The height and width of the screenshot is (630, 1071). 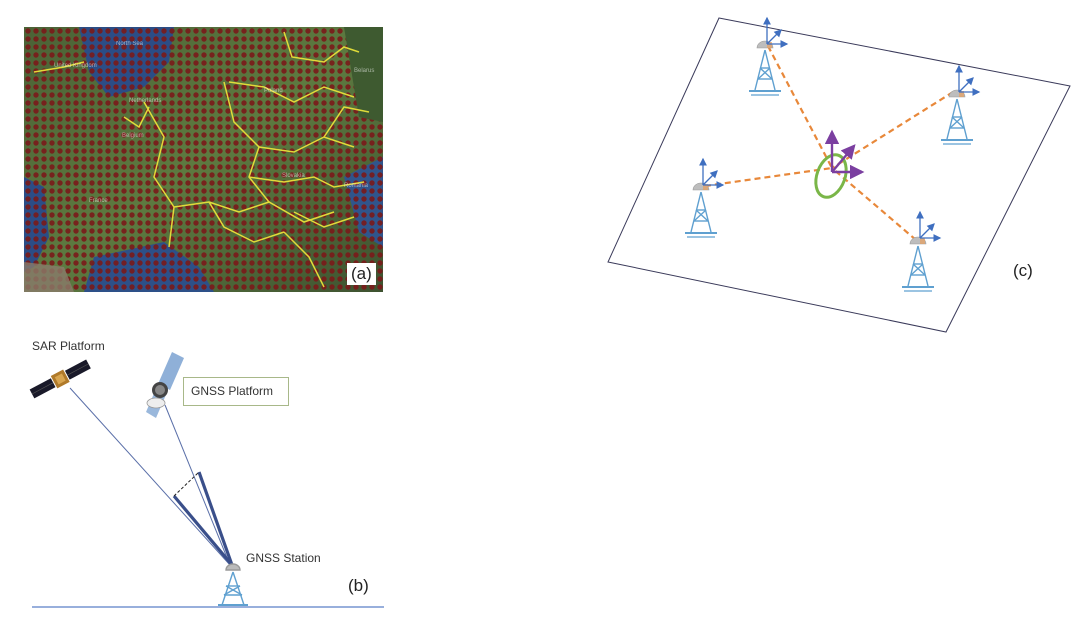 What do you see at coordinates (60, 379) in the screenshot?
I see `sar-satellite-icon` at bounding box center [60, 379].